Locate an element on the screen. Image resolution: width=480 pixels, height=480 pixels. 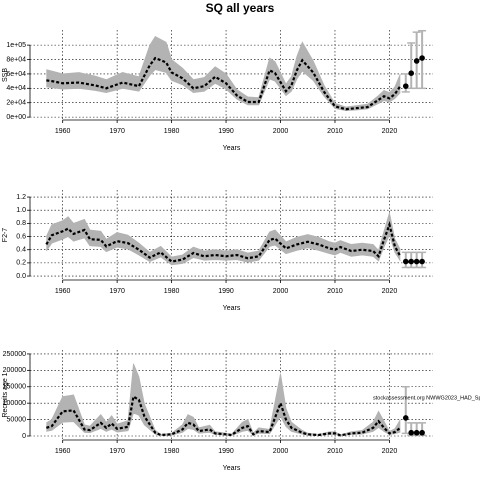
y-tick-label: 0.8 is located at coordinates (21, 223).